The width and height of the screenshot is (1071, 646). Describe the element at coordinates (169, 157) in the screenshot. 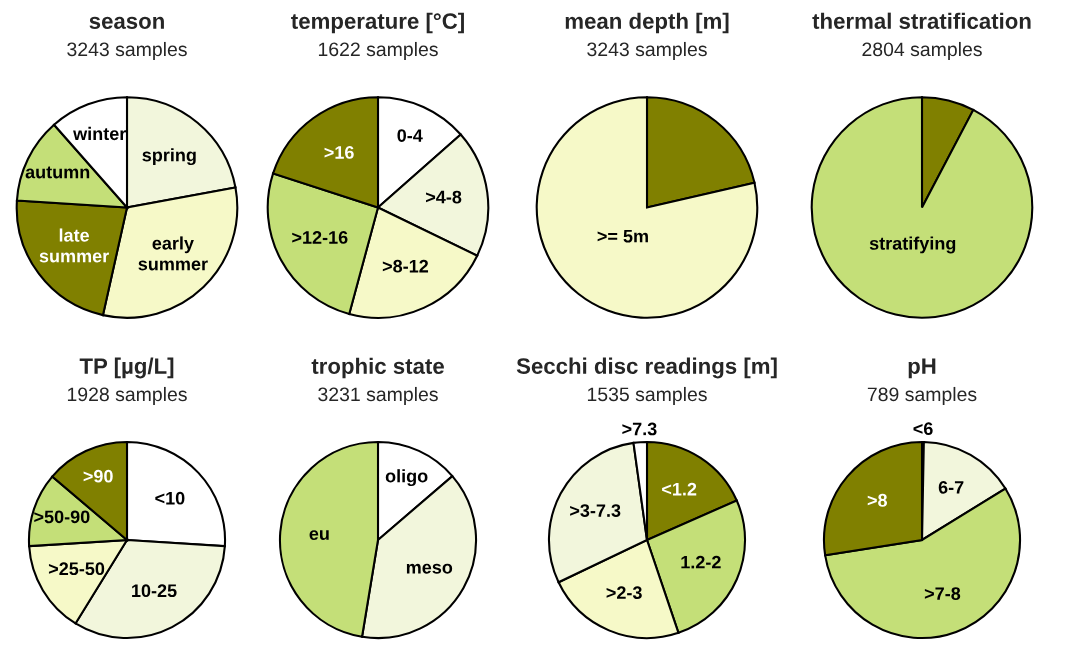

I see `slice-label: spring` at that location.